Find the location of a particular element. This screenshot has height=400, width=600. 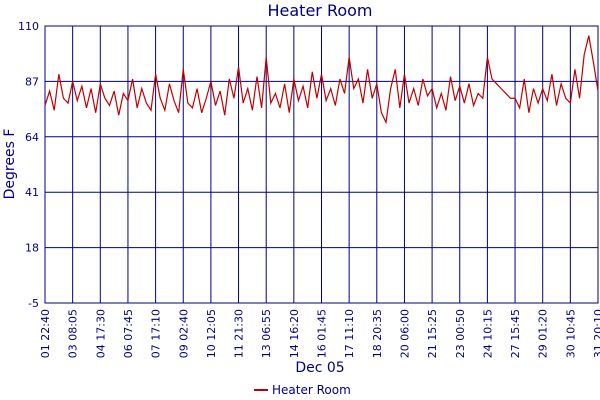

y-tick-label: 18 is located at coordinates (32, 248).